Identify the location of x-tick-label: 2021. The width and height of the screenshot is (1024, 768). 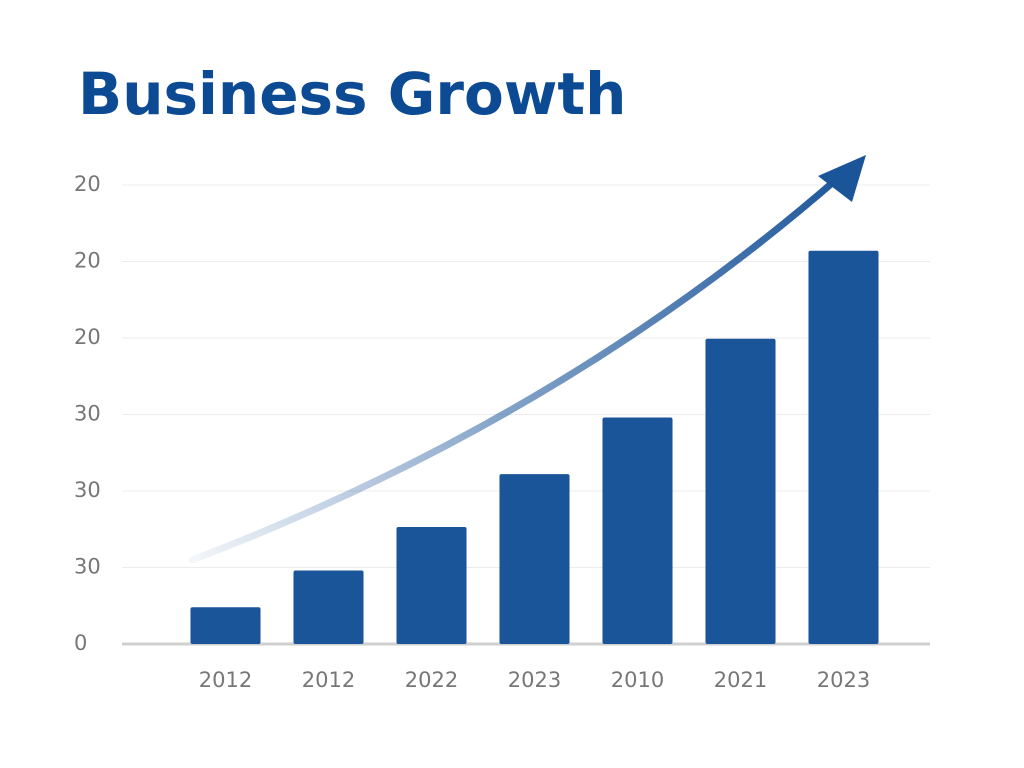
(740, 680).